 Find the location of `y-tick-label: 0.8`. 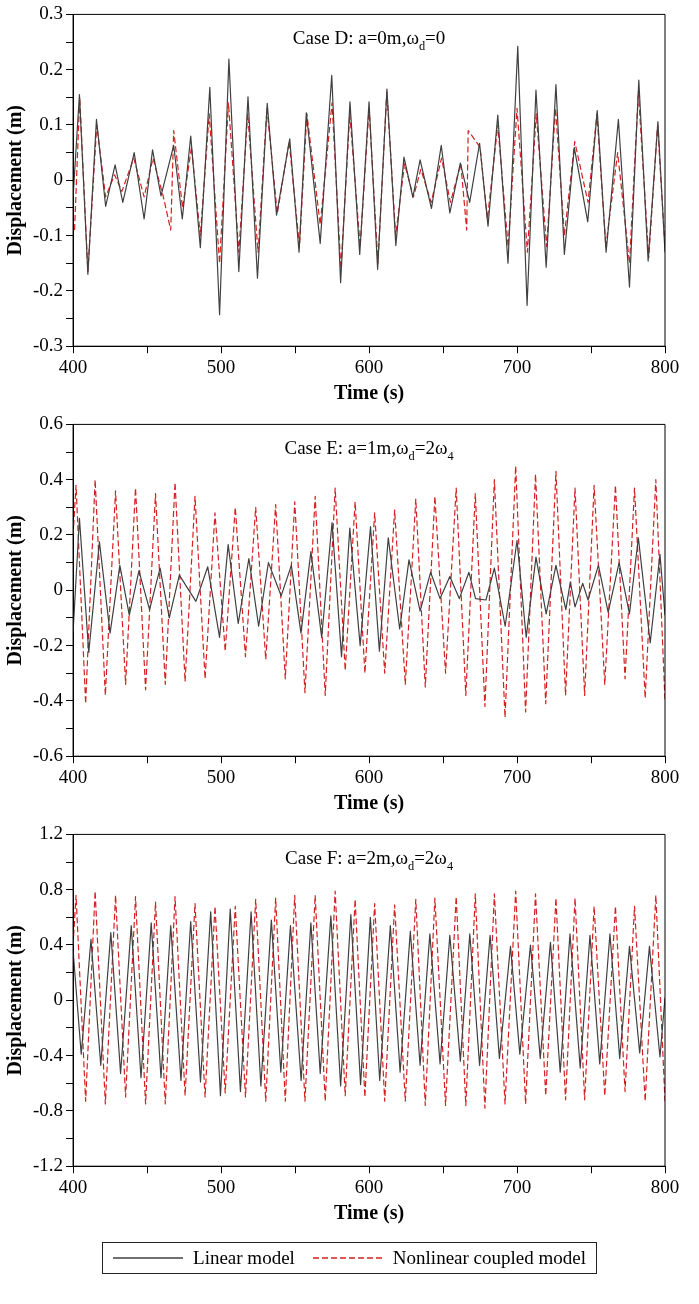

y-tick-label: 0.8 is located at coordinates (51, 888).